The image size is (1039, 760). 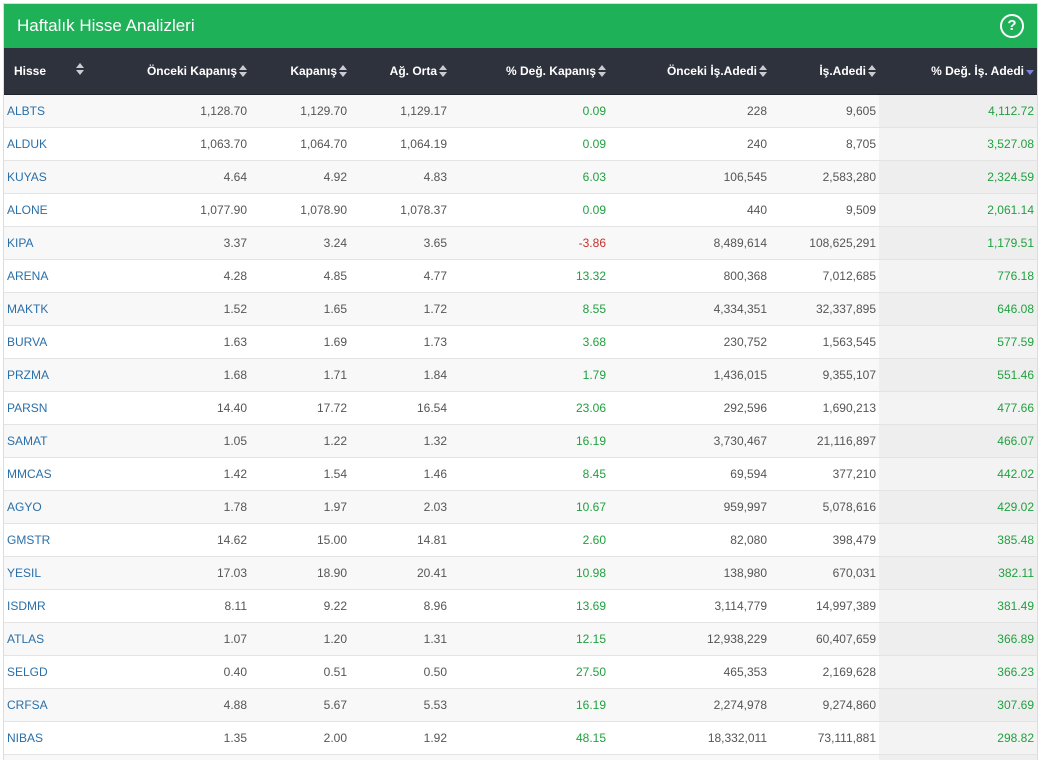 What do you see at coordinates (1030, 71) in the screenshot?
I see `sort-desc-icon` at bounding box center [1030, 71].